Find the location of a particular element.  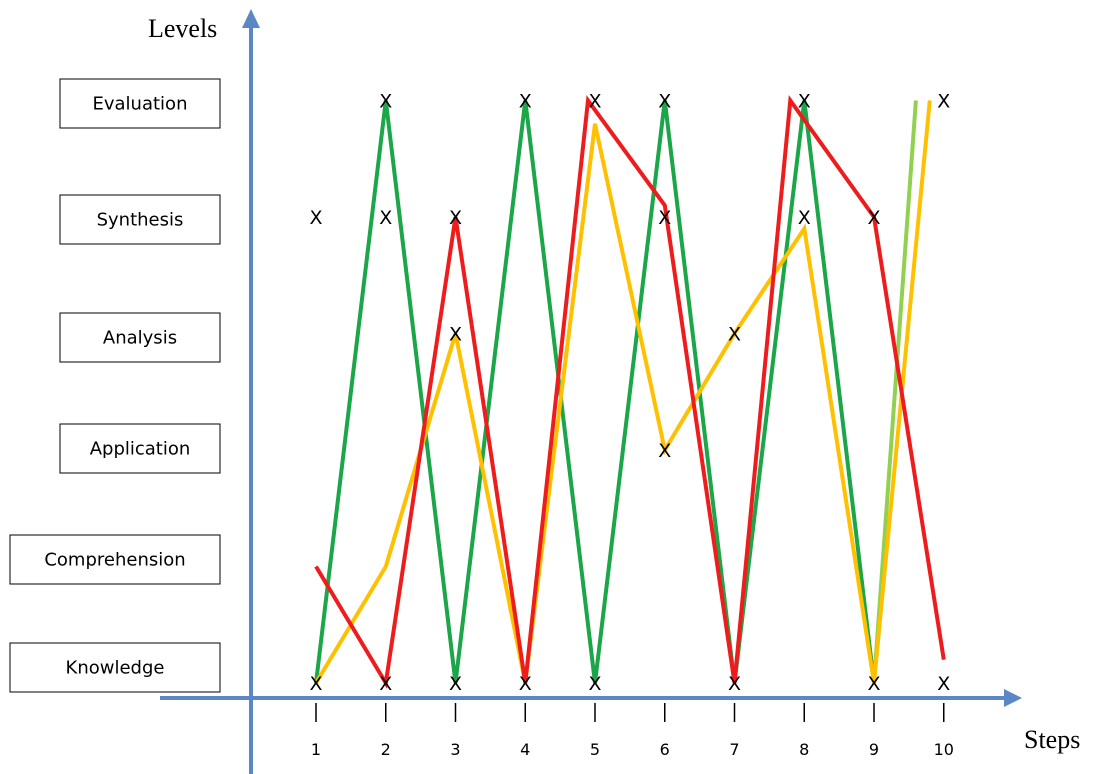

level-comprehension: Comprehension is located at coordinates (115, 559).